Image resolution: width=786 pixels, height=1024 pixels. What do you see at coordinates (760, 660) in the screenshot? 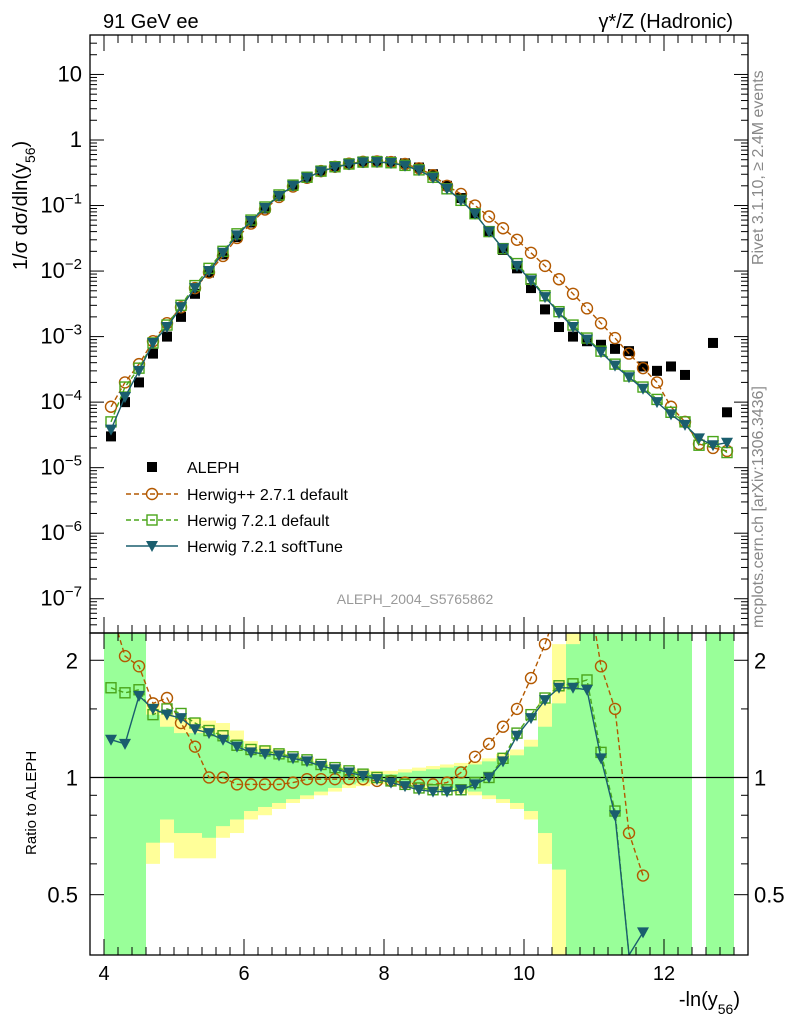
I see `ratio-y-tick-label-right: 2` at bounding box center [760, 660].